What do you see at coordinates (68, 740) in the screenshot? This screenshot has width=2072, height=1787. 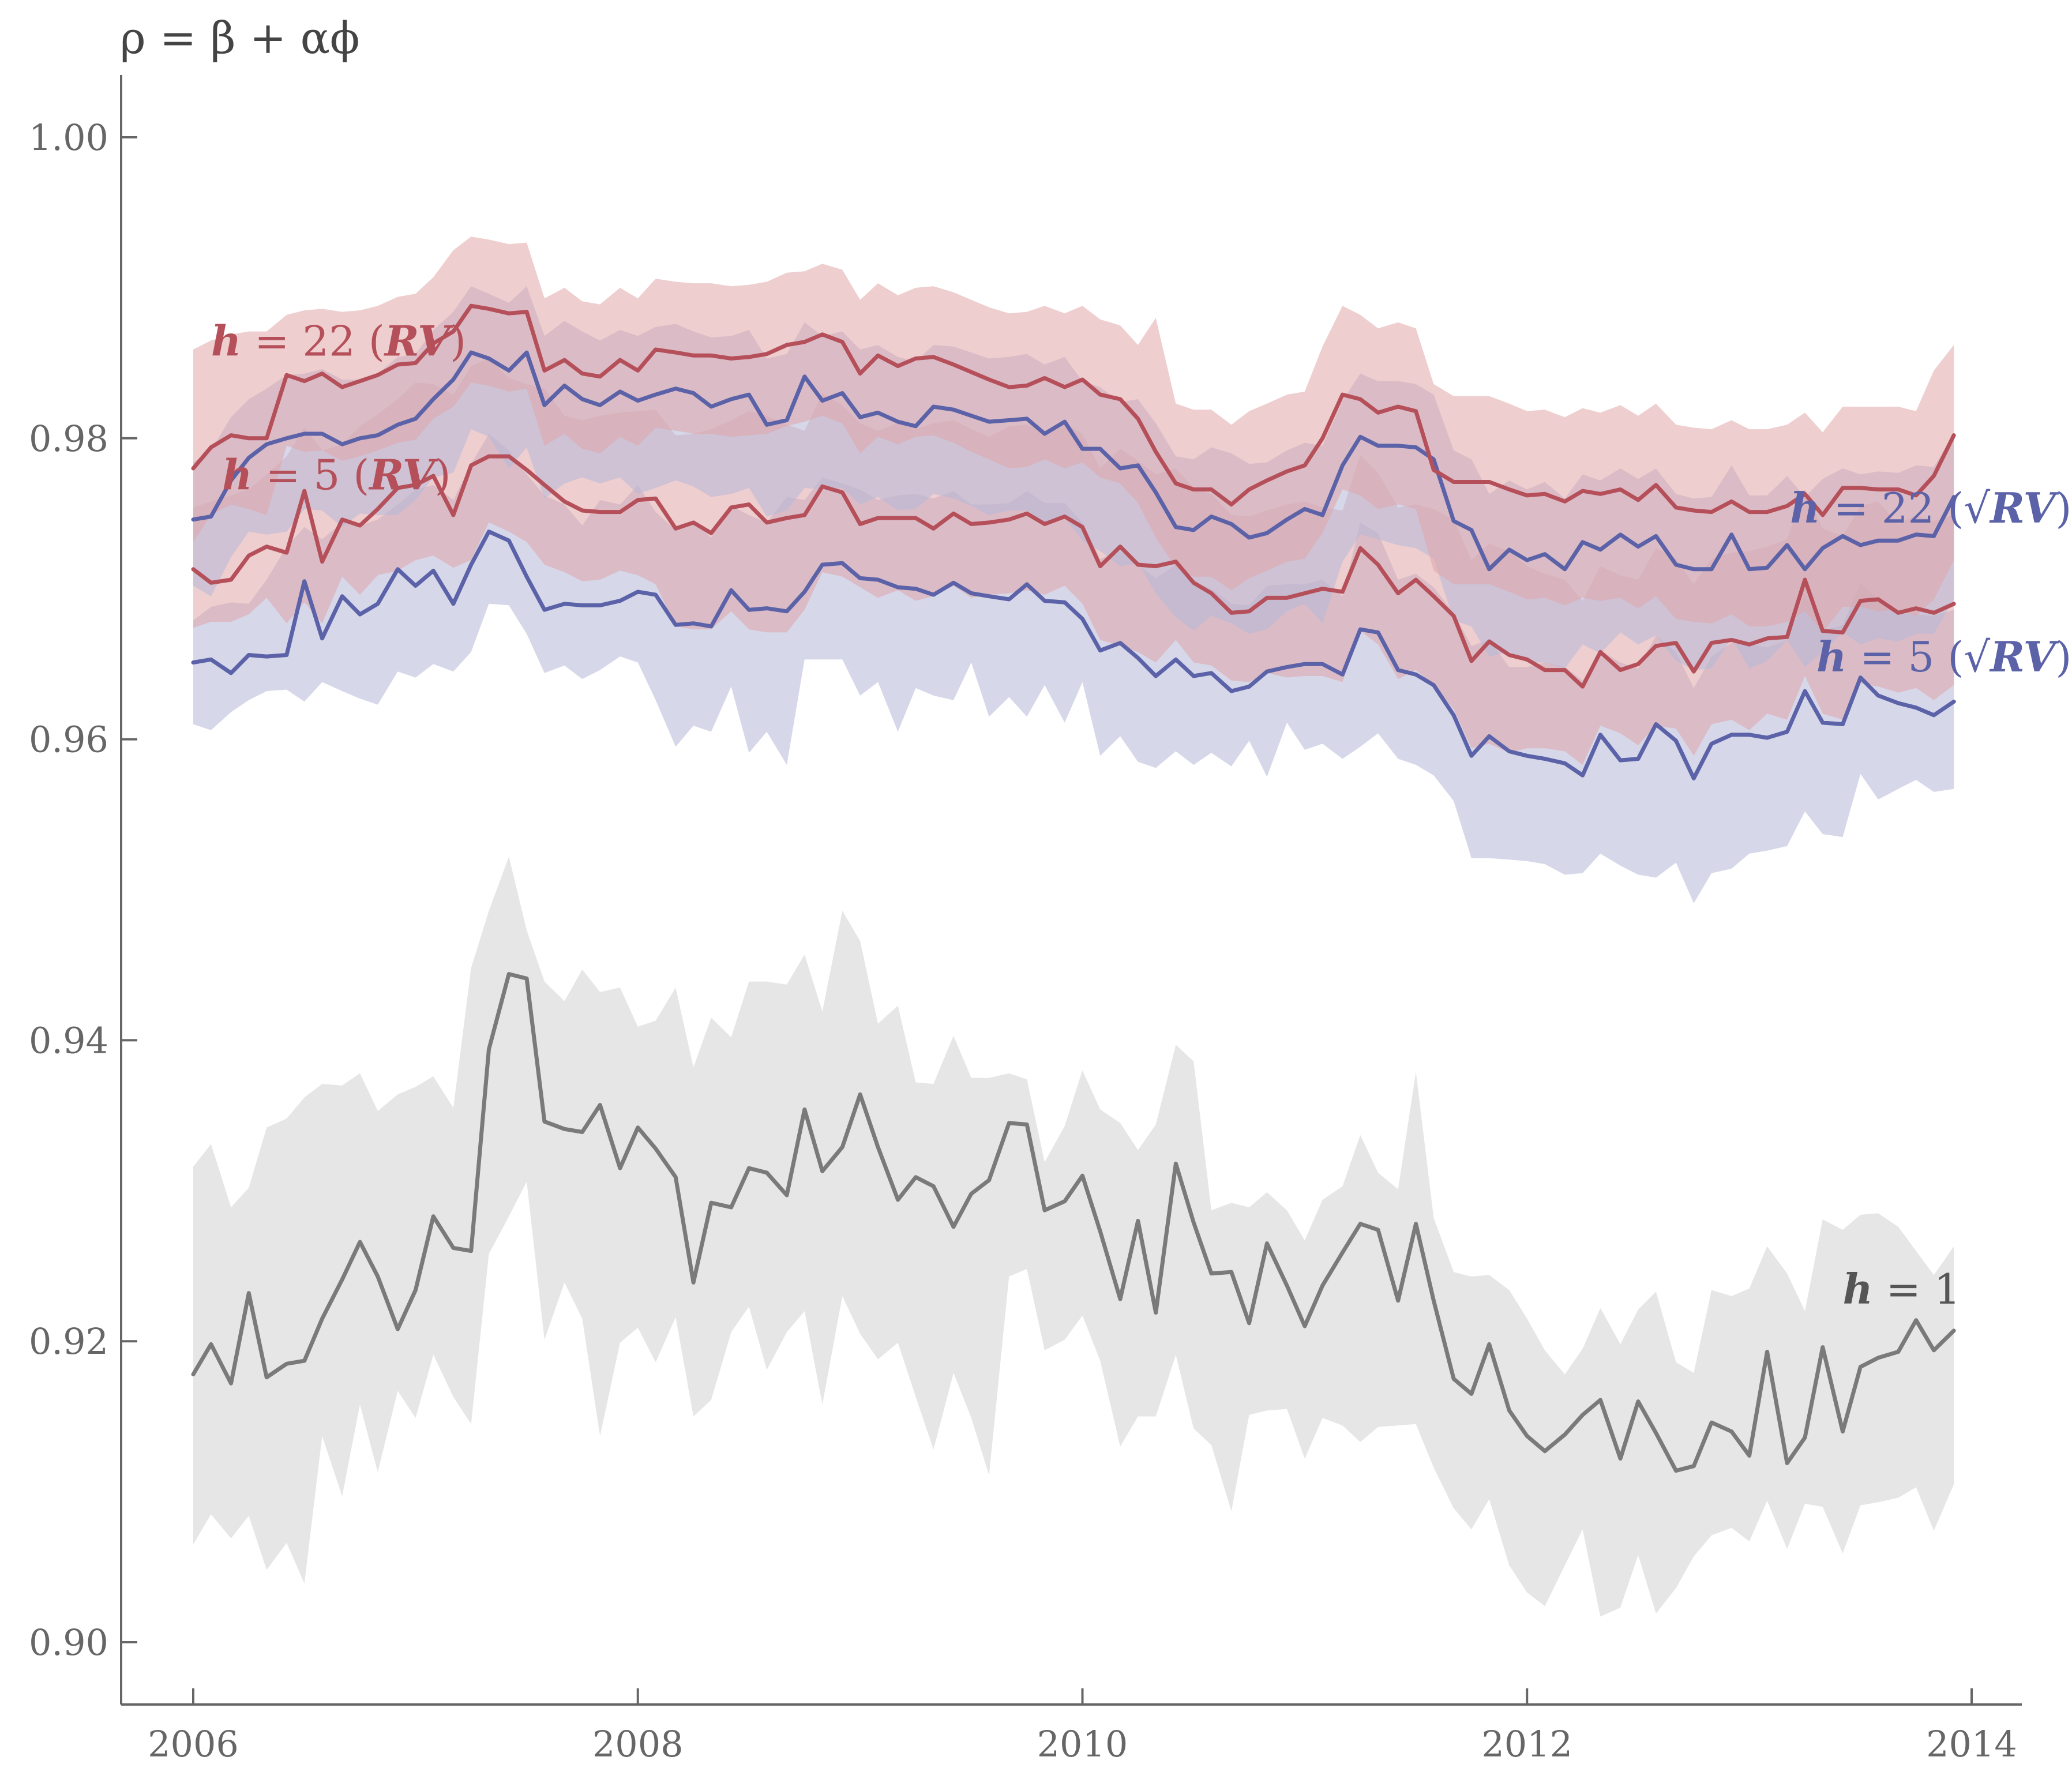 I see `y-tick-label: 0.96` at bounding box center [68, 740].